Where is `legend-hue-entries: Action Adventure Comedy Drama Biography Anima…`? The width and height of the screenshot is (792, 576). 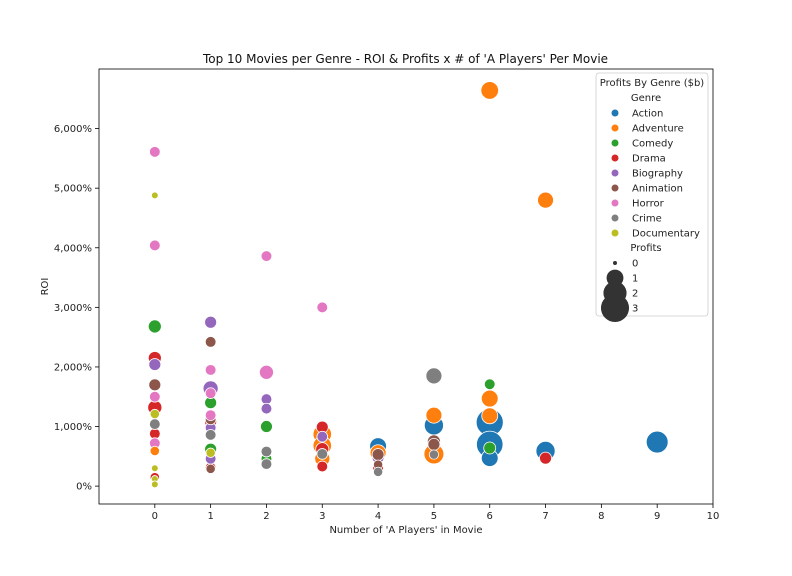 legend-hue-entries: Action Adventure Comedy Drama Biography Anima… is located at coordinates (655, 174).